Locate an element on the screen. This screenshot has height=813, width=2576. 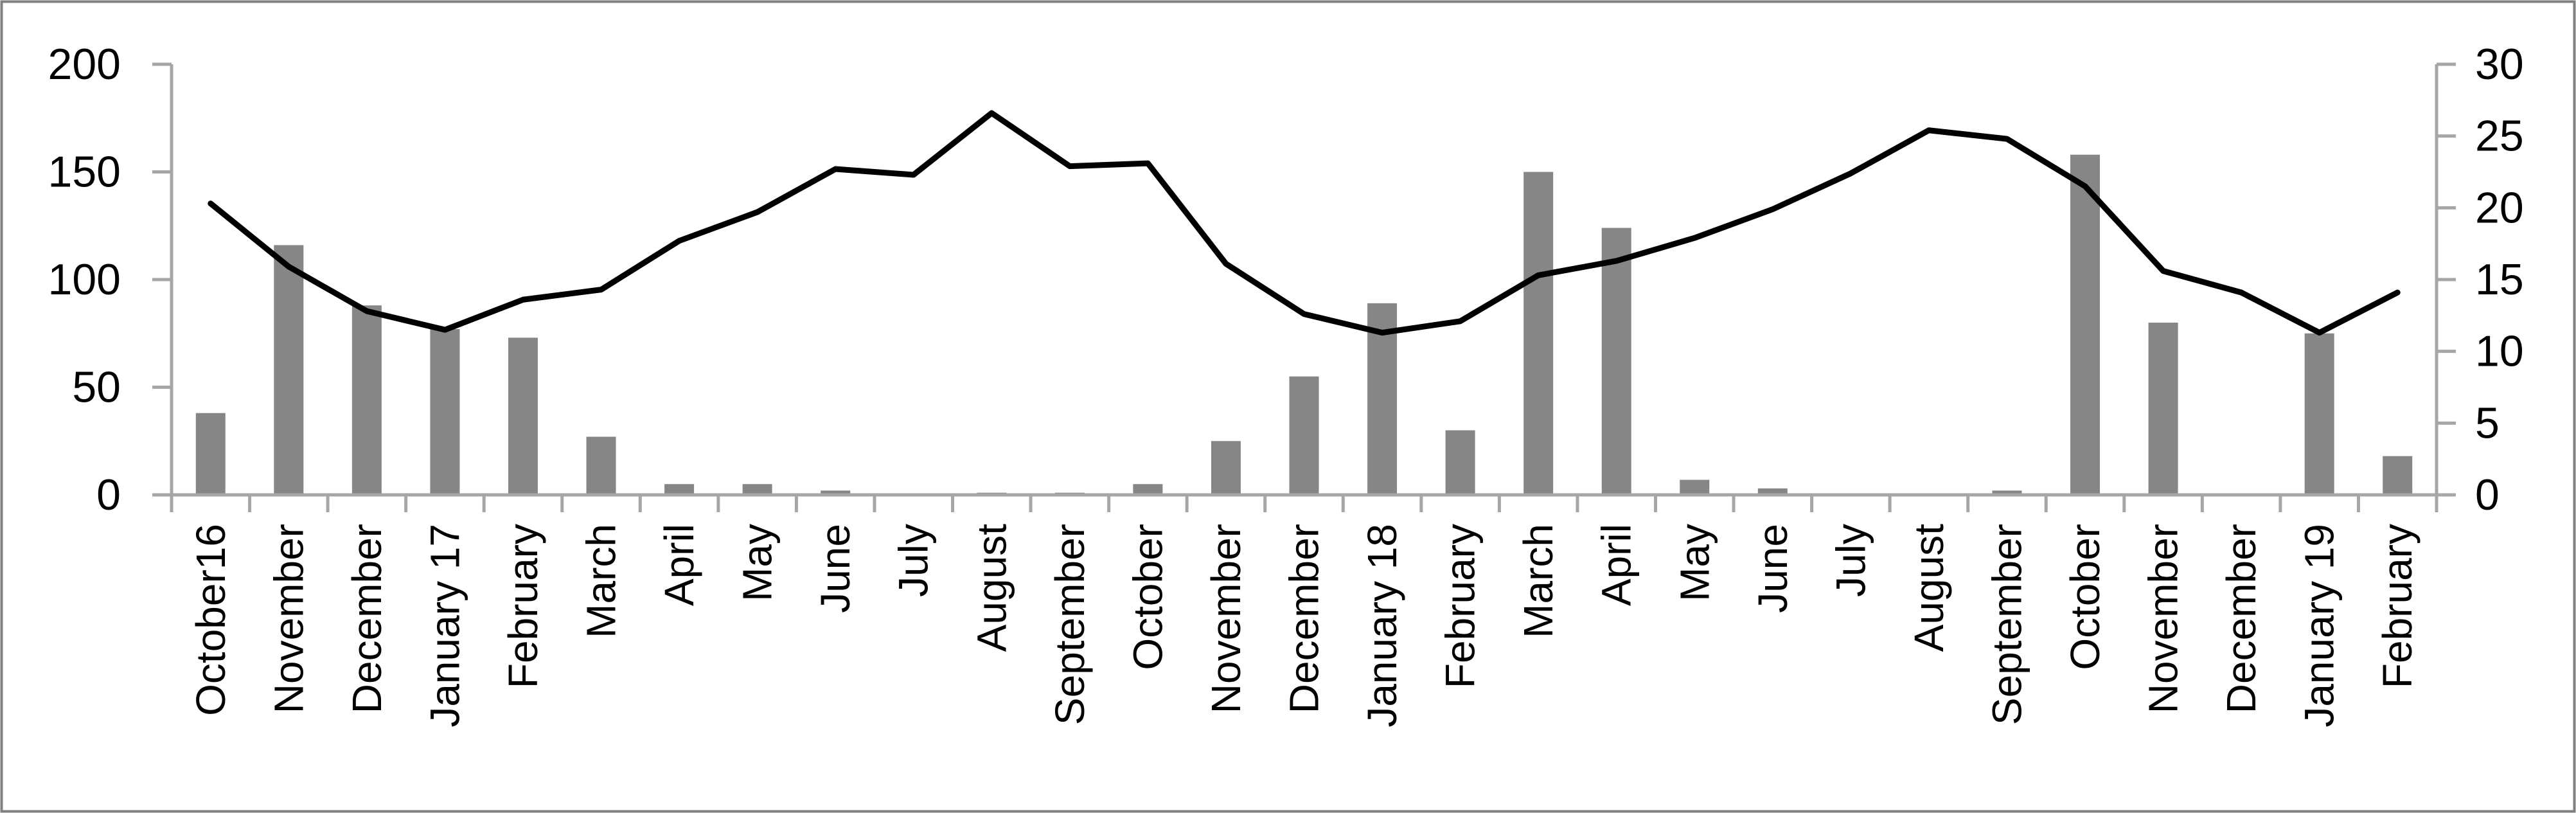
x-axis-label-7-april: April is located at coordinates (679, 565).